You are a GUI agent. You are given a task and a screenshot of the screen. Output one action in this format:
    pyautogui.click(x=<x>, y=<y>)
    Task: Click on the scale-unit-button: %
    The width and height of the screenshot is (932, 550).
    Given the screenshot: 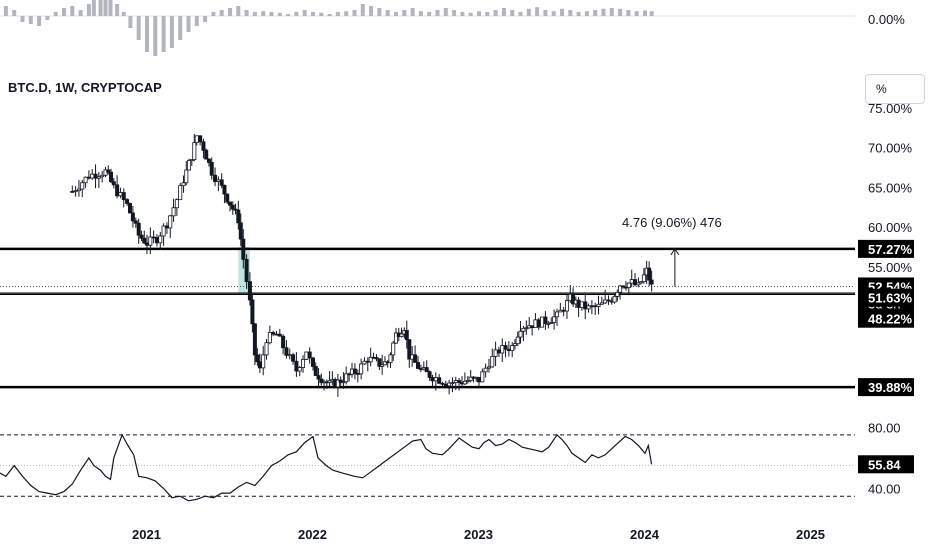 What is the action you would take?
    pyautogui.click(x=895, y=89)
    